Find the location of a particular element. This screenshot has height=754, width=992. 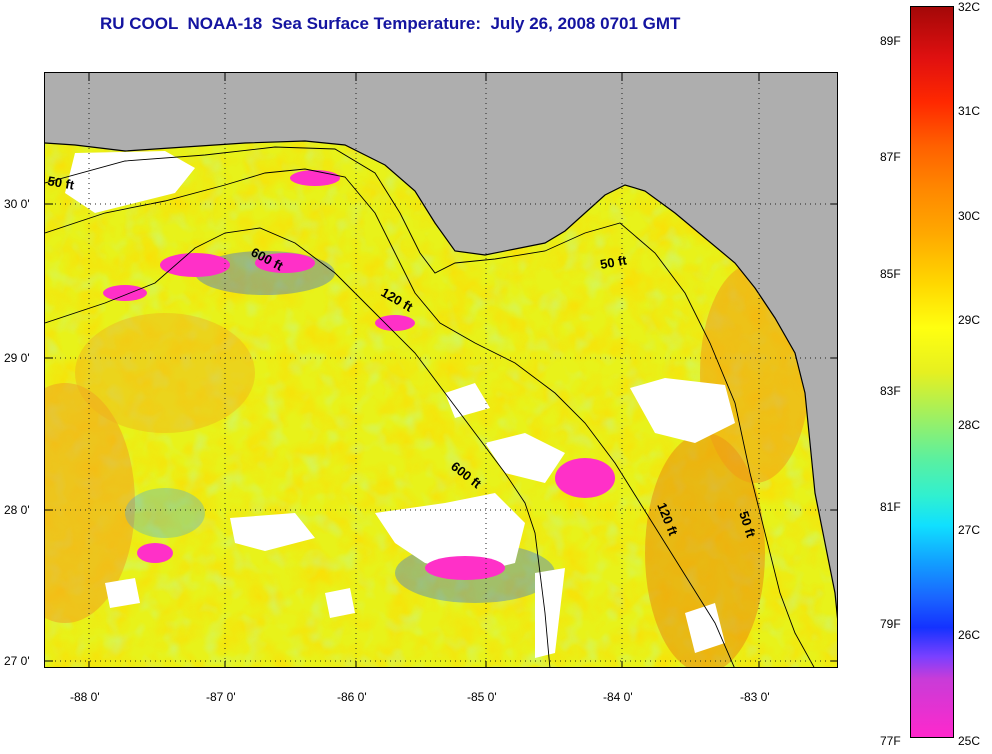

lon-label-84: -84 0' is located at coordinates (618, 697).